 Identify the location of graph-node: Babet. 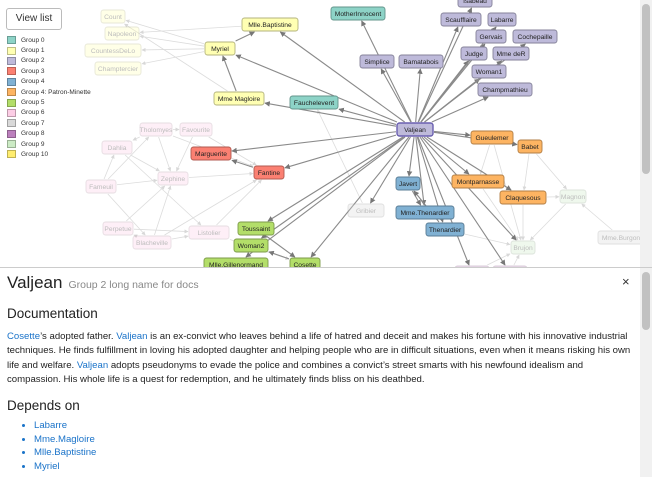
(530, 146).